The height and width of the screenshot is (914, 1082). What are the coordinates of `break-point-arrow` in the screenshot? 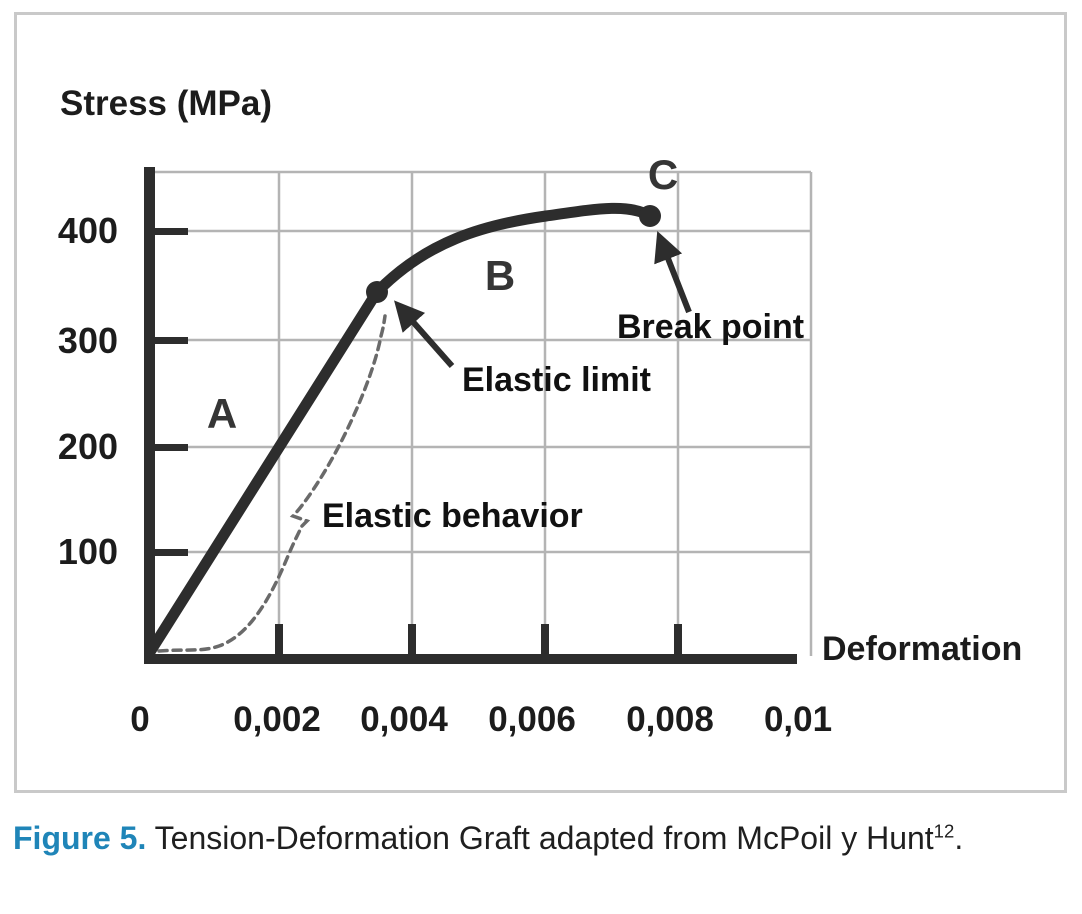 It's located at (673, 272).